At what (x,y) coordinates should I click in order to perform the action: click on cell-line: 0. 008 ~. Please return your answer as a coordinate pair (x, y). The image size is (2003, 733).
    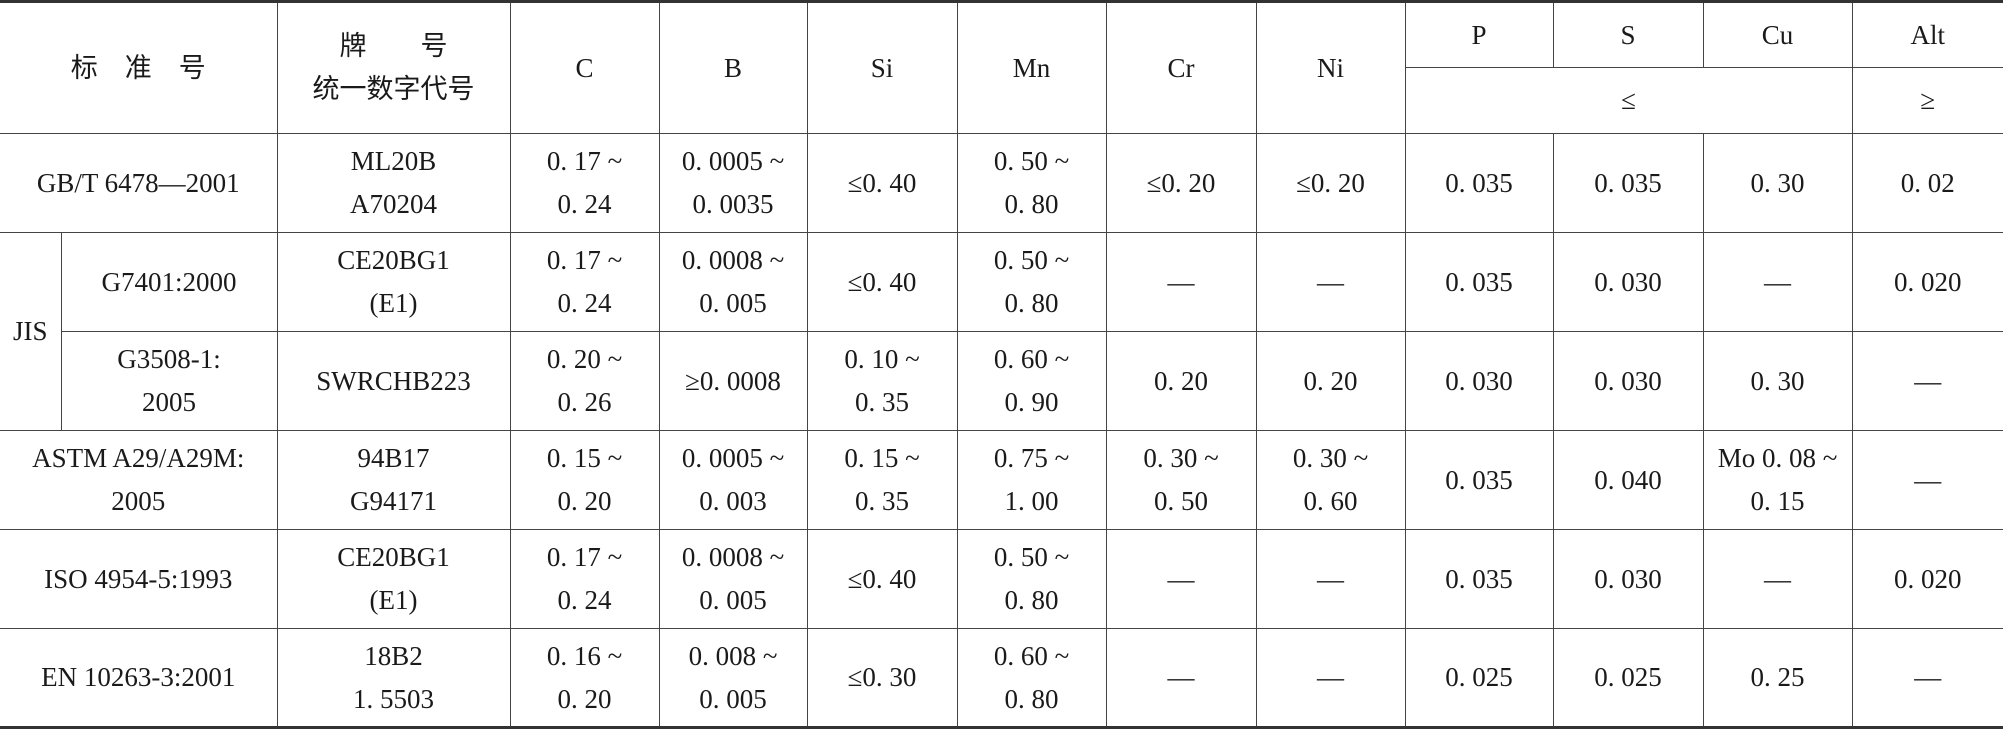
    Looking at the image, I should click on (733, 655).